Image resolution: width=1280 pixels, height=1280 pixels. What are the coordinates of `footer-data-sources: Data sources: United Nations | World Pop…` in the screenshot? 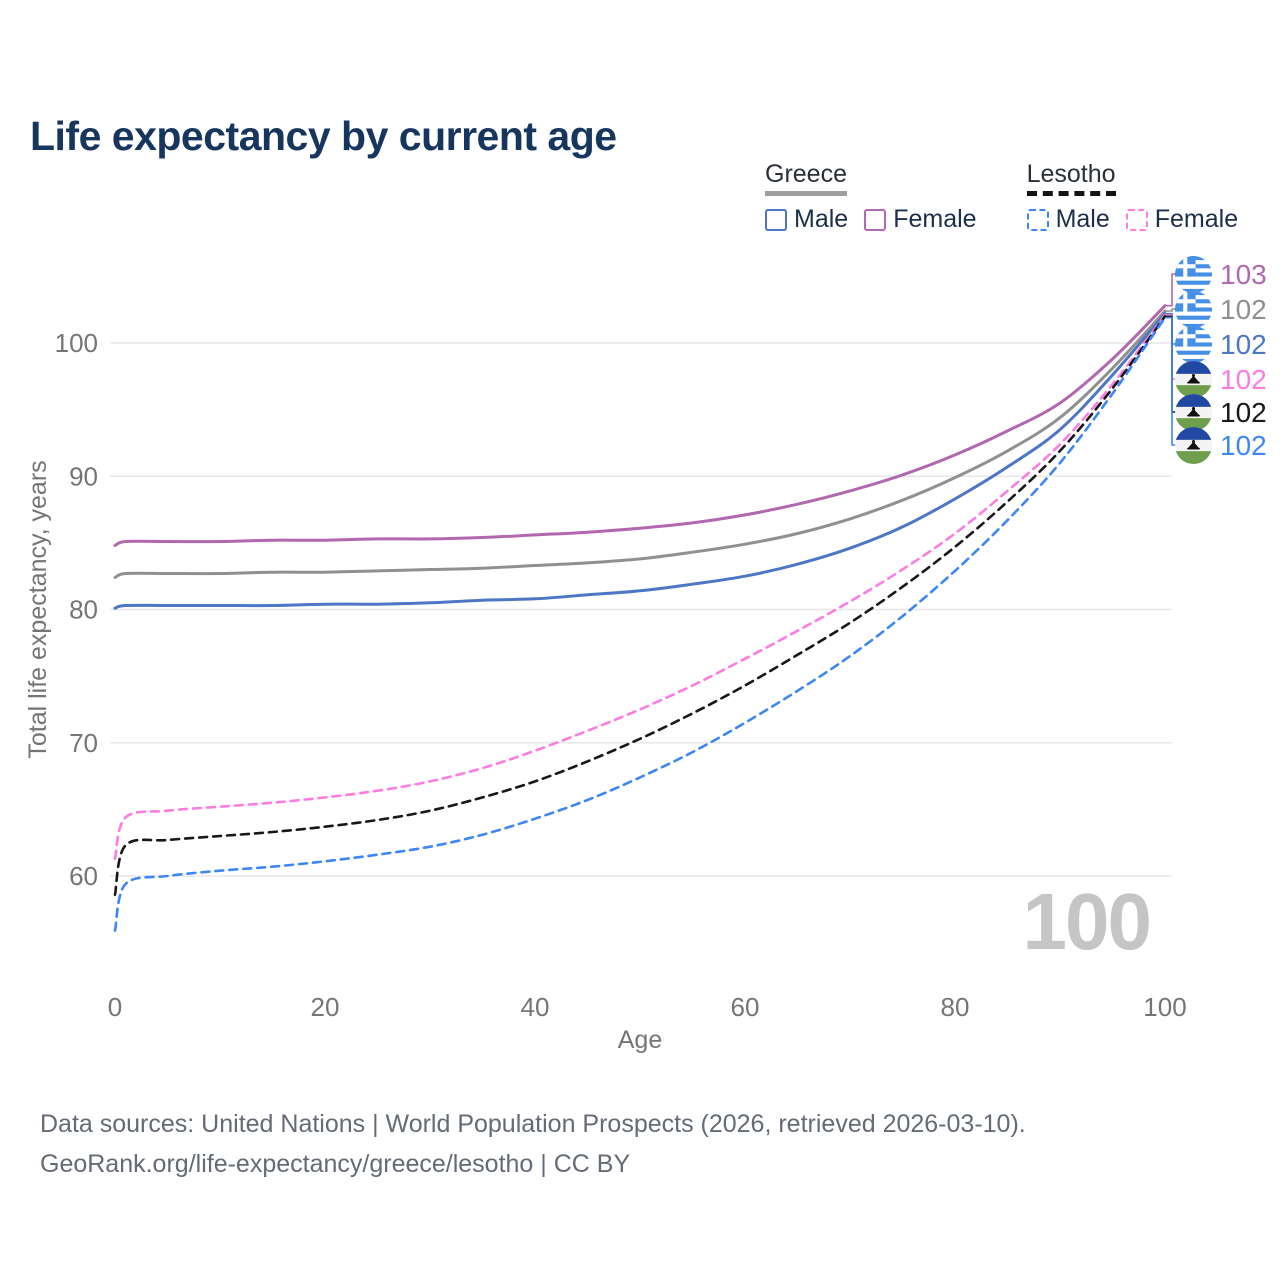 It's located at (533, 1124).